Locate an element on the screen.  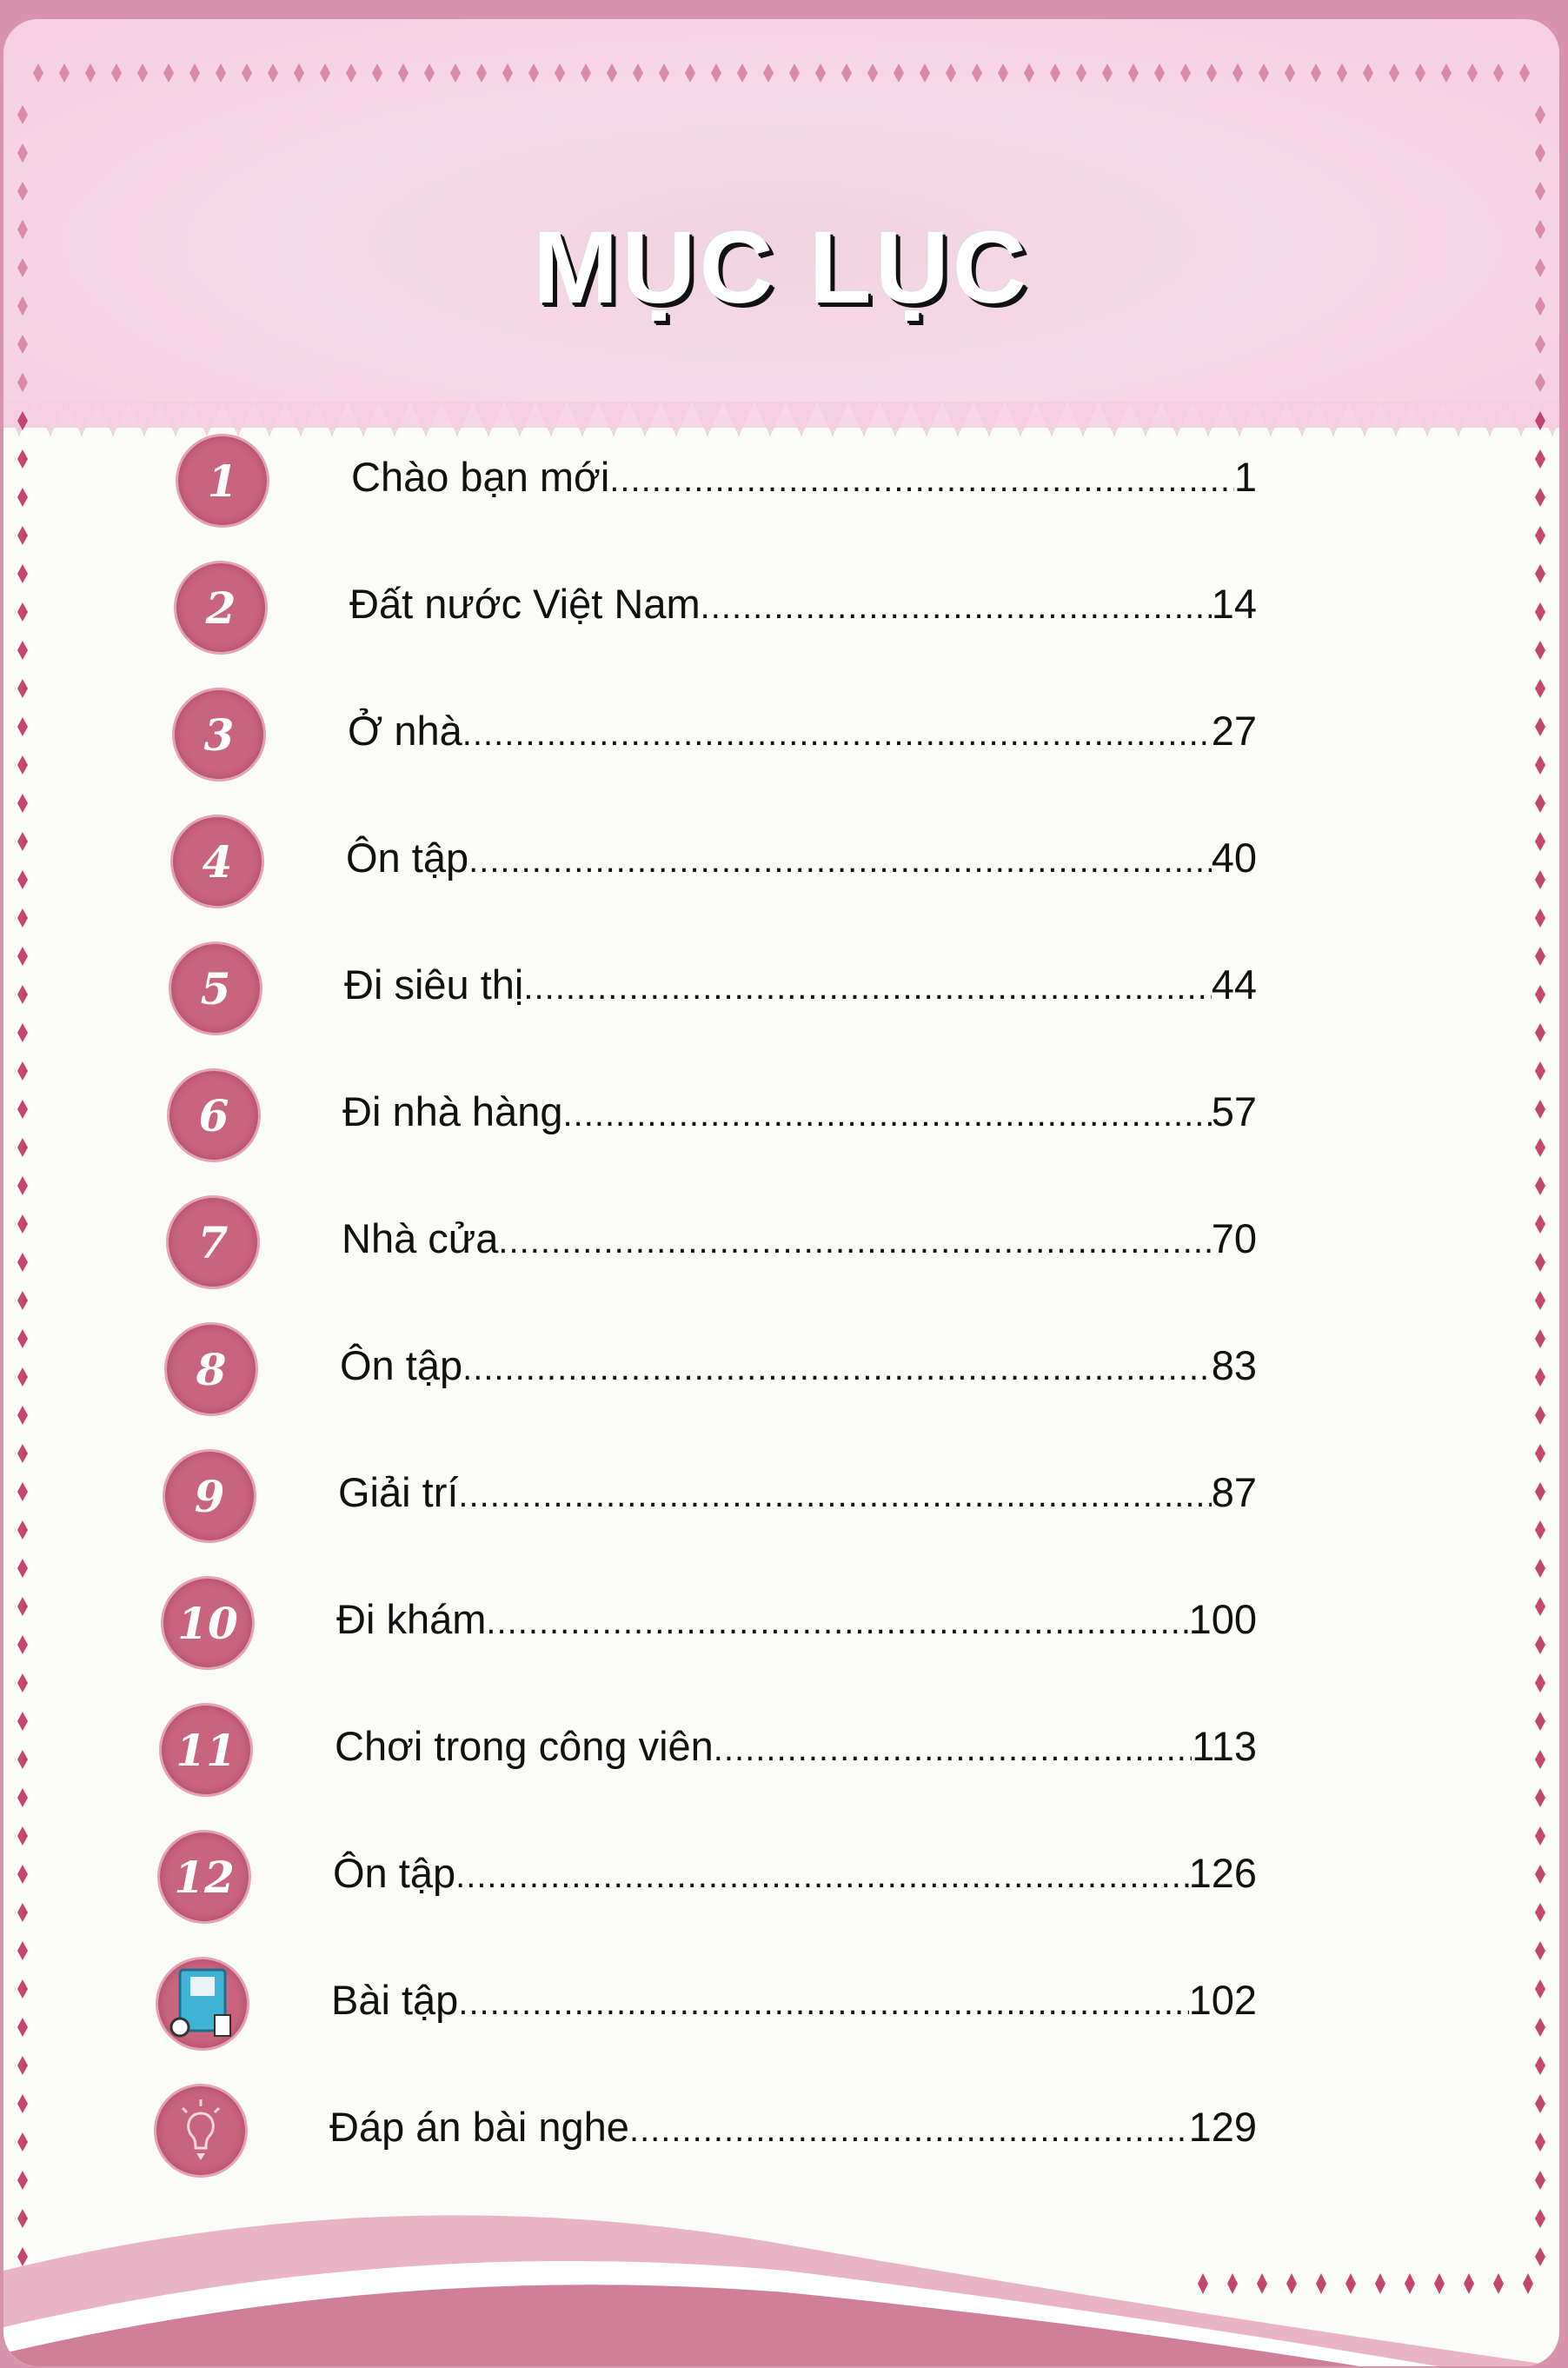
chapter-number-badge: 7 is located at coordinates (213, 1242).